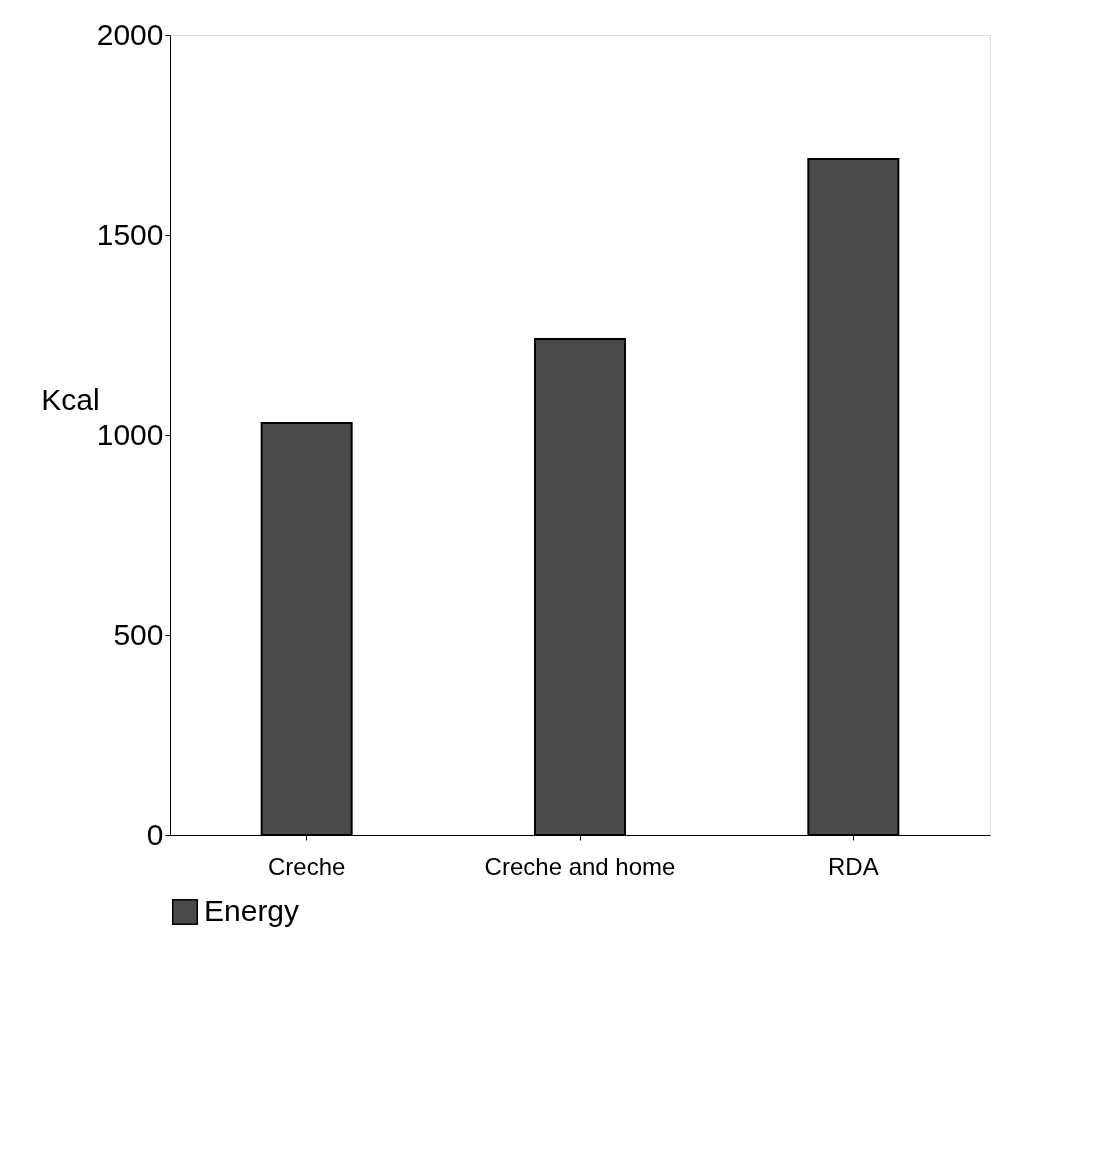 This screenshot has width=1118, height=1171. Describe the element at coordinates (252, 910) in the screenshot. I see `legend-label: Energy` at that location.